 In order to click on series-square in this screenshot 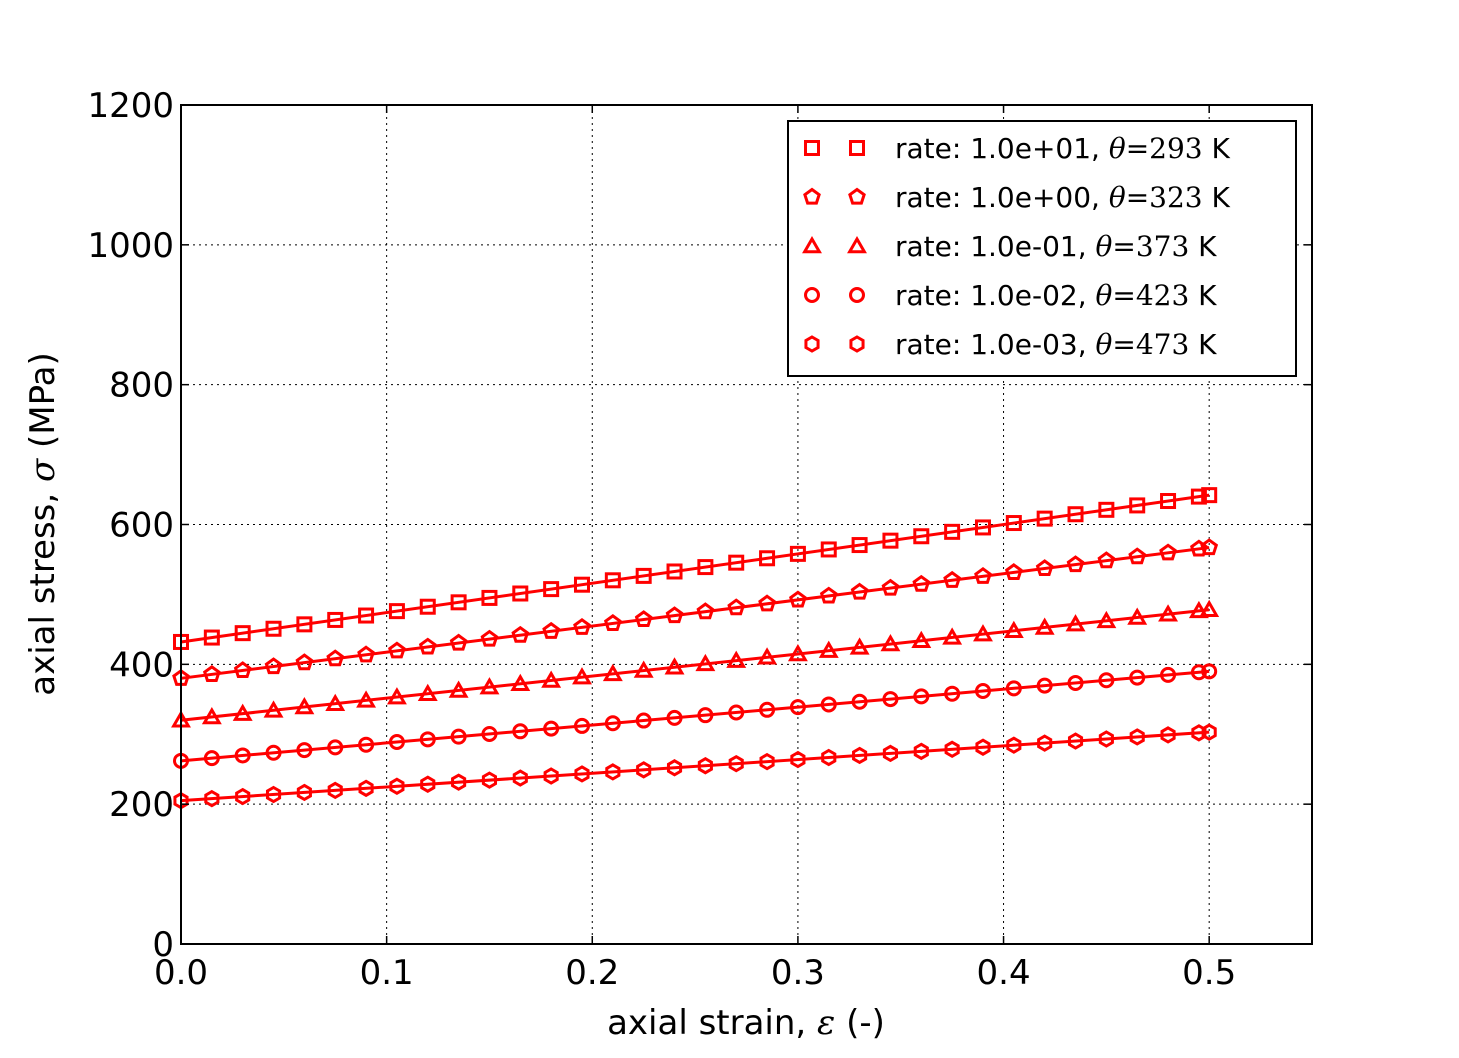, I will do `click(695, 568)`.